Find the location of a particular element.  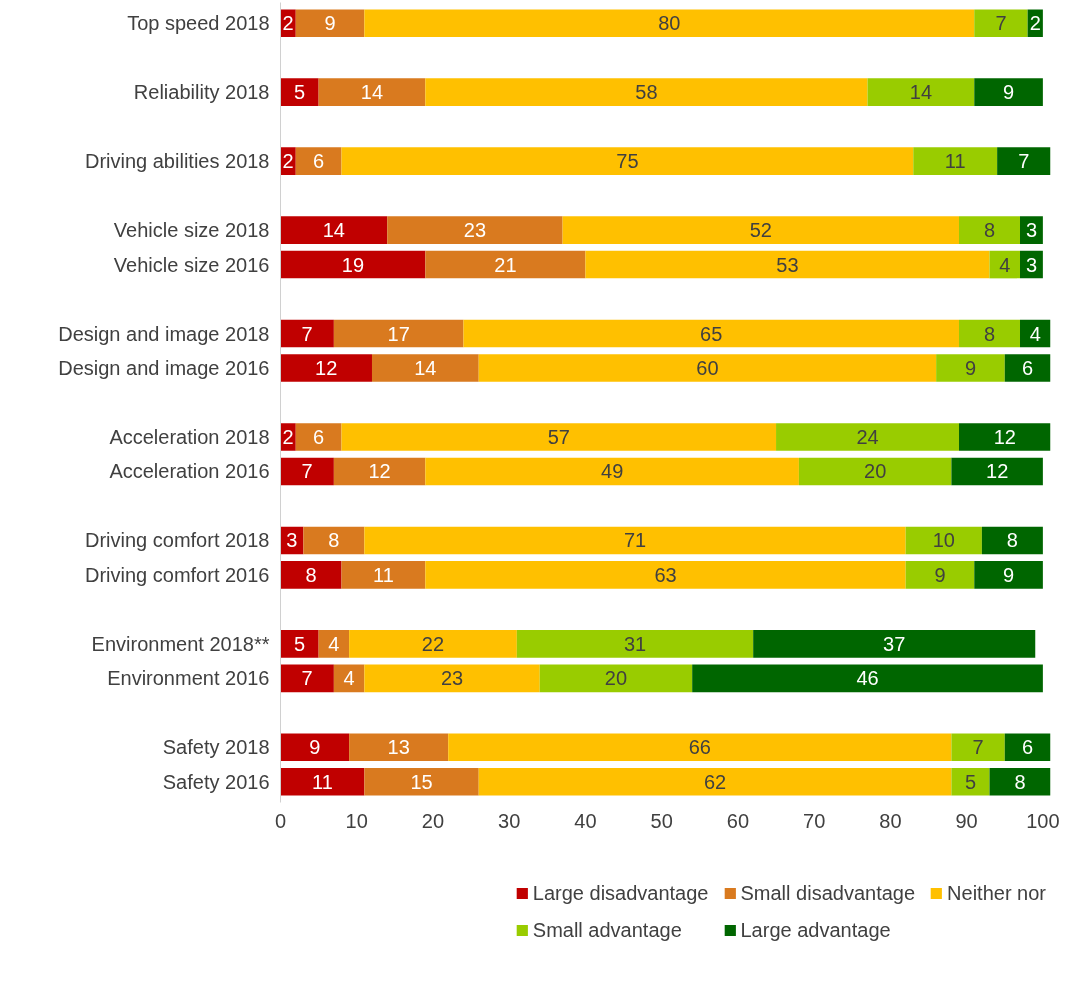

data-label: 21 is located at coordinates (505, 264).